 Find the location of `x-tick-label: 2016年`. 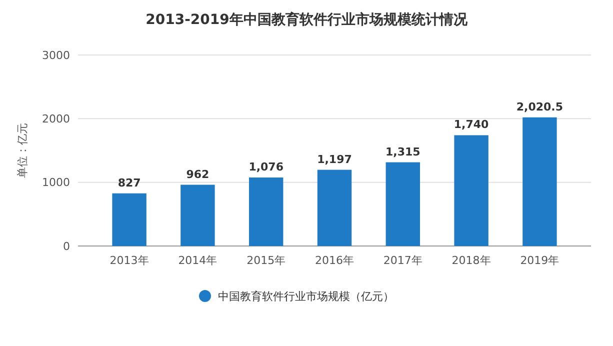

x-tick-label: 2016年 is located at coordinates (334, 260).